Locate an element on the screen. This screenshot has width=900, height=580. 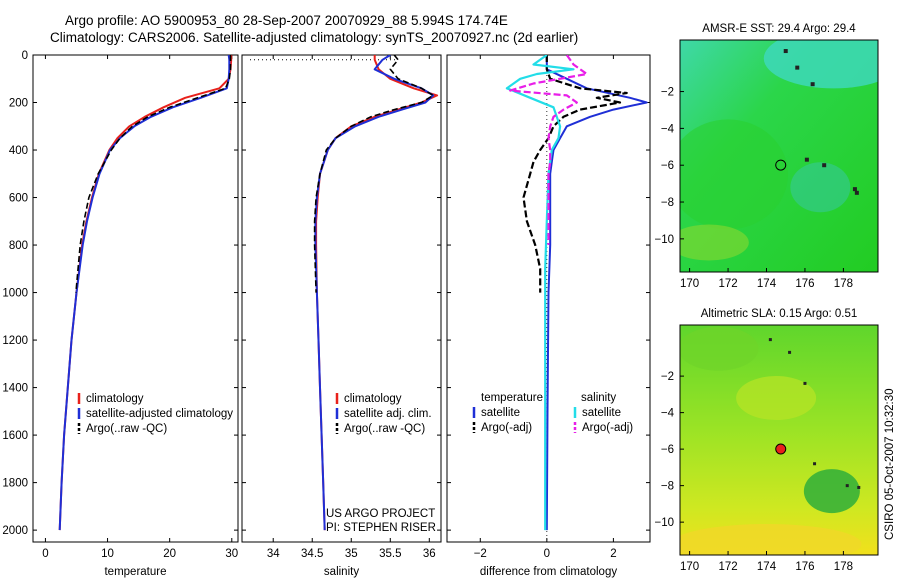
sst-argo-marker is located at coordinates (781, 165).